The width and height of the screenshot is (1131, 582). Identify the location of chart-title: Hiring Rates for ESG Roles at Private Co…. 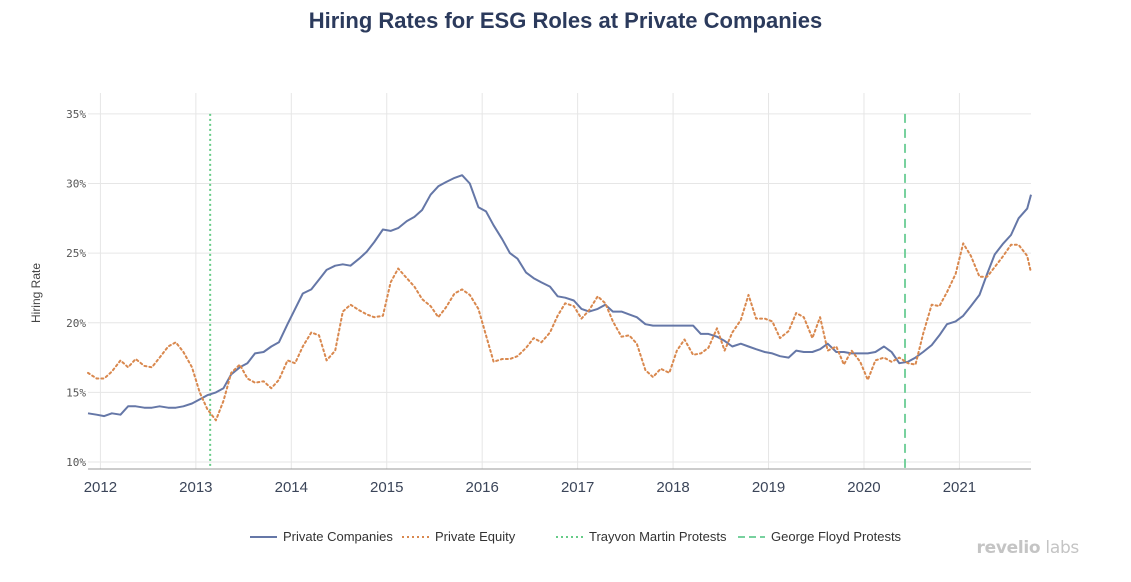
(565, 20).